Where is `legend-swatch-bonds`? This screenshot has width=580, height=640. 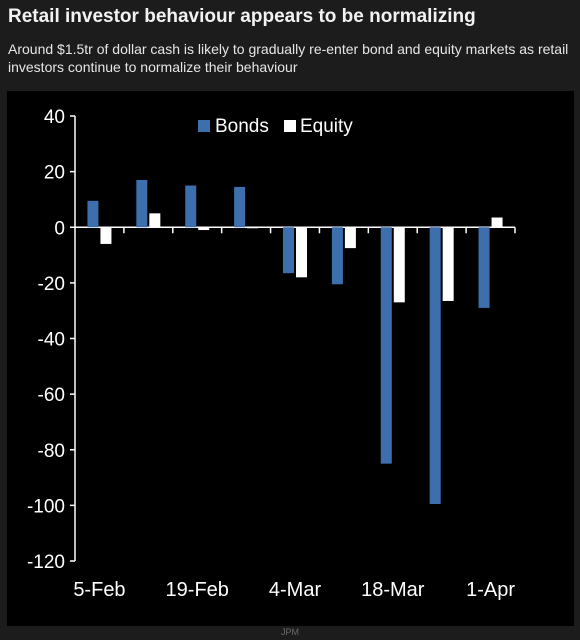
legend-swatch-bonds is located at coordinates (204, 126).